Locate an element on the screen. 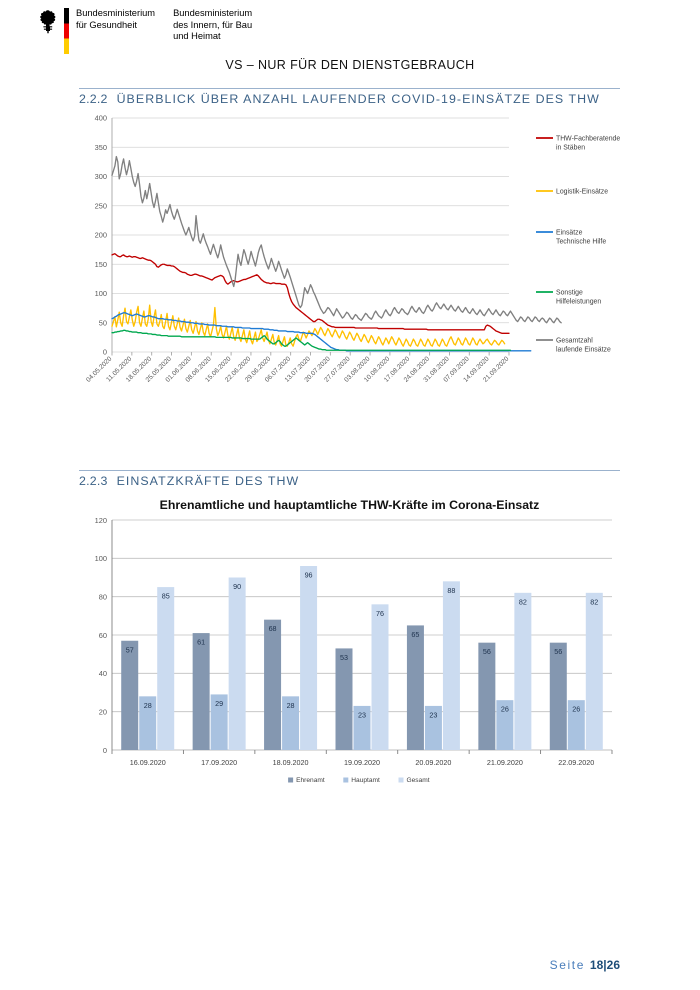 The height and width of the screenshot is (990, 700). bar-value-label: 88 is located at coordinates (451, 590).